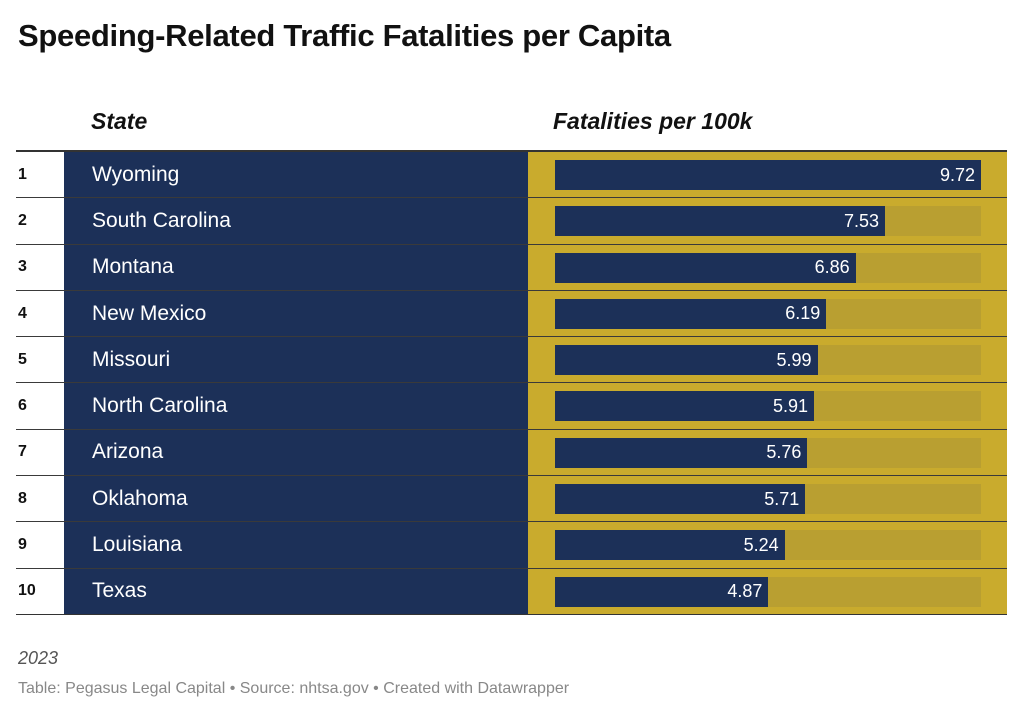 The width and height of the screenshot is (1024, 717). I want to click on rank-cell: 2, so click(41, 221).